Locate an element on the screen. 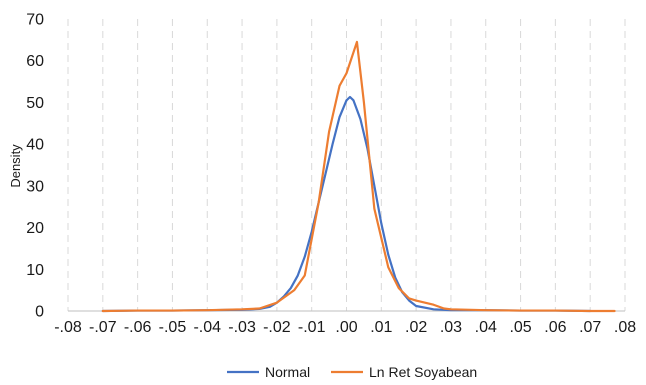 The width and height of the screenshot is (646, 385). x-tick-label: -.08 is located at coordinates (68, 327).